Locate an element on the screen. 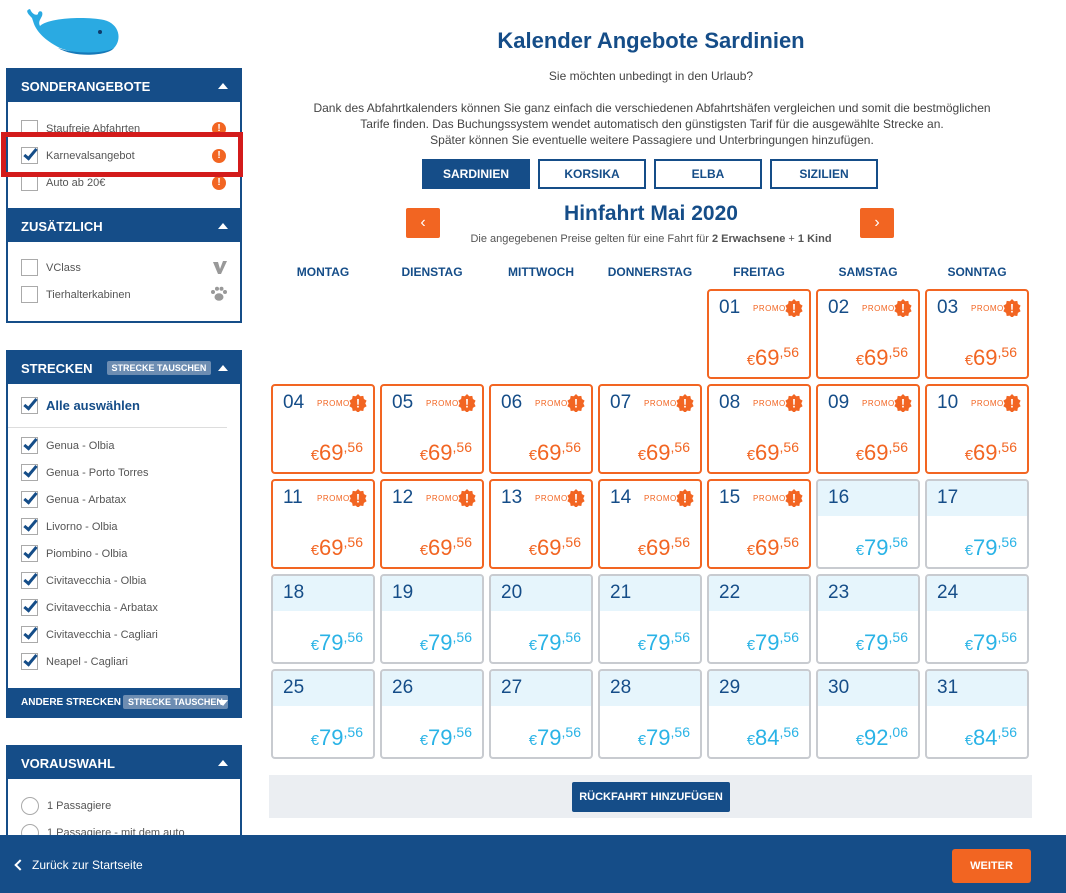  calendar-day: 07 PROMO! €69,56 is located at coordinates (650, 429).